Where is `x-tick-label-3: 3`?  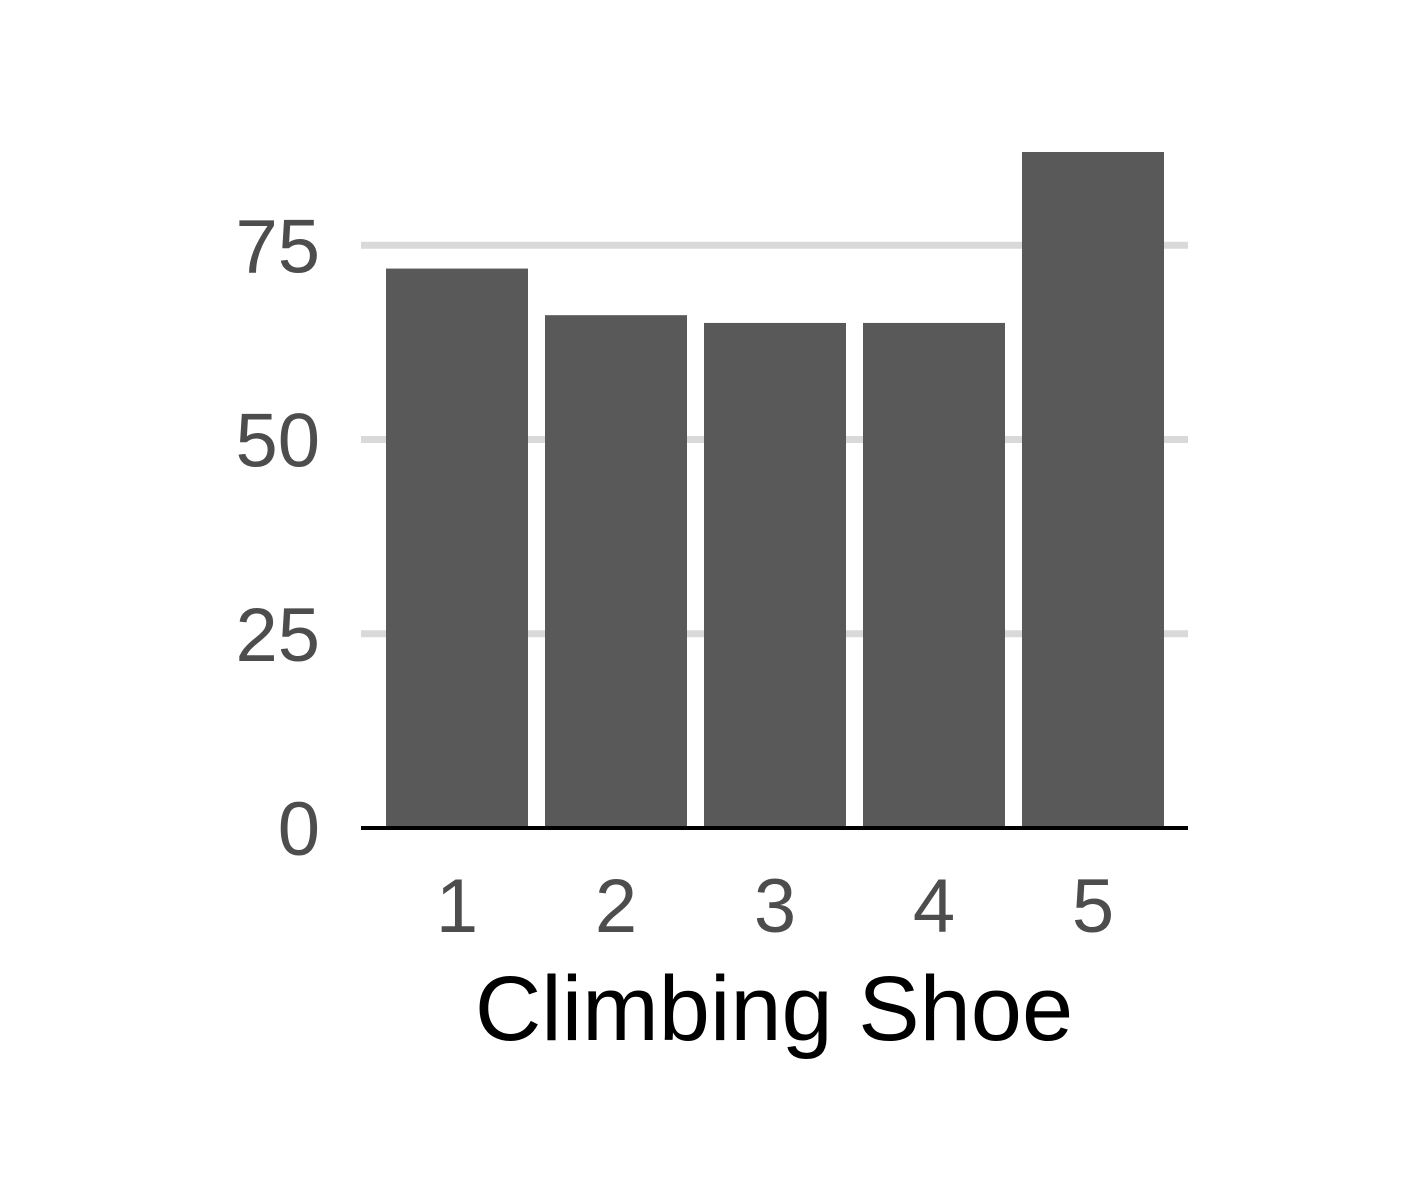
x-tick-label-3: 3 is located at coordinates (775, 906).